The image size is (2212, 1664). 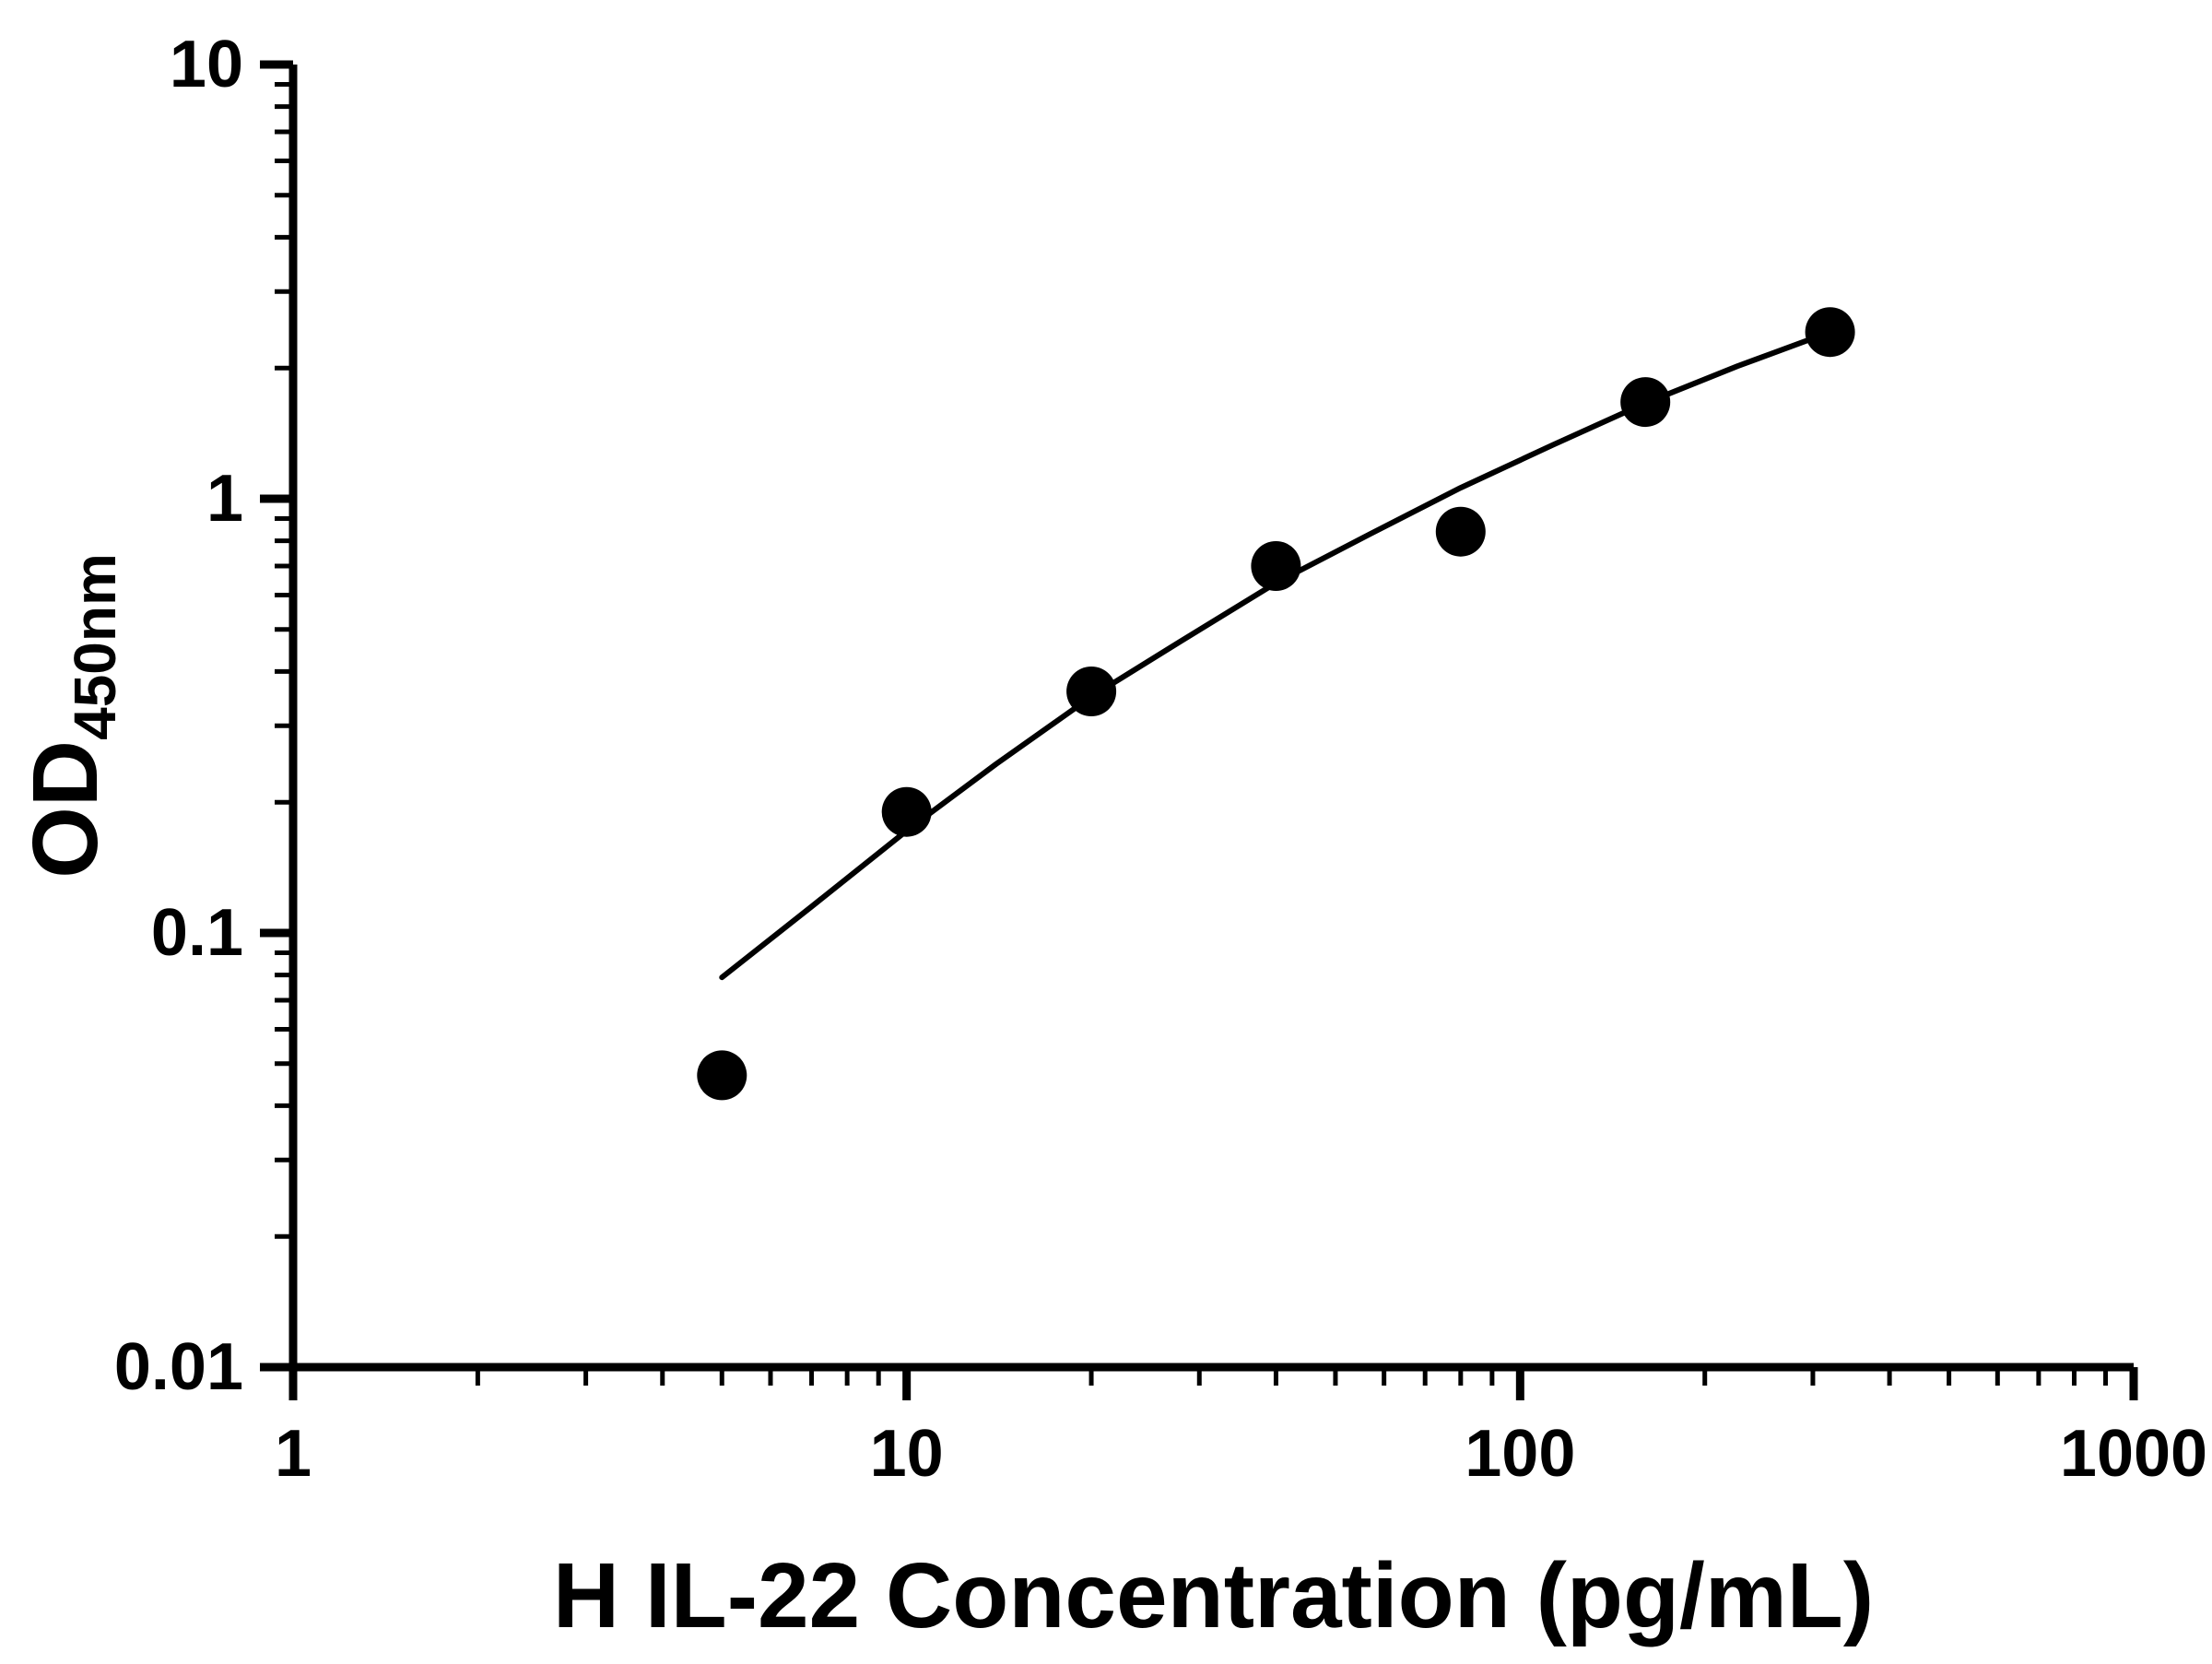 I want to click on y-axis-ticks: 0.01 0.1 1 10, so click(x=203, y=716).